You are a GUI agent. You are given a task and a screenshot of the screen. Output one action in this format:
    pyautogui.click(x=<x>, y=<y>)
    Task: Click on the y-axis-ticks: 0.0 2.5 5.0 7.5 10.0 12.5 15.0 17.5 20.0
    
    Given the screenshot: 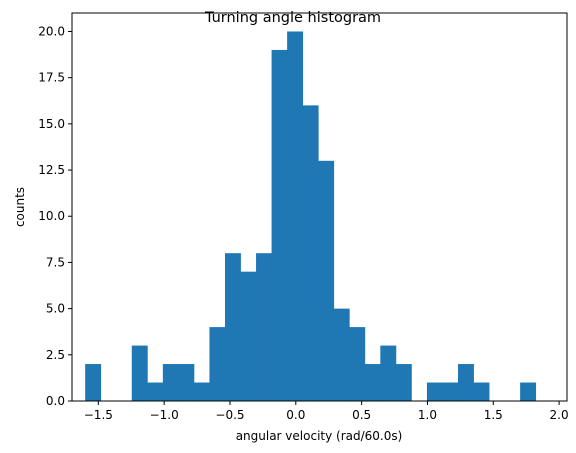 What is the action you would take?
    pyautogui.click(x=55, y=216)
    